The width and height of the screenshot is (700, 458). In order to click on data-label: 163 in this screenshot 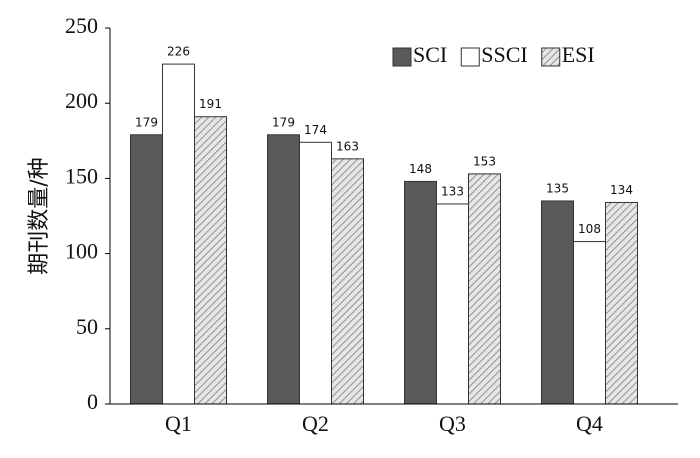, I will do `click(347, 146)`.